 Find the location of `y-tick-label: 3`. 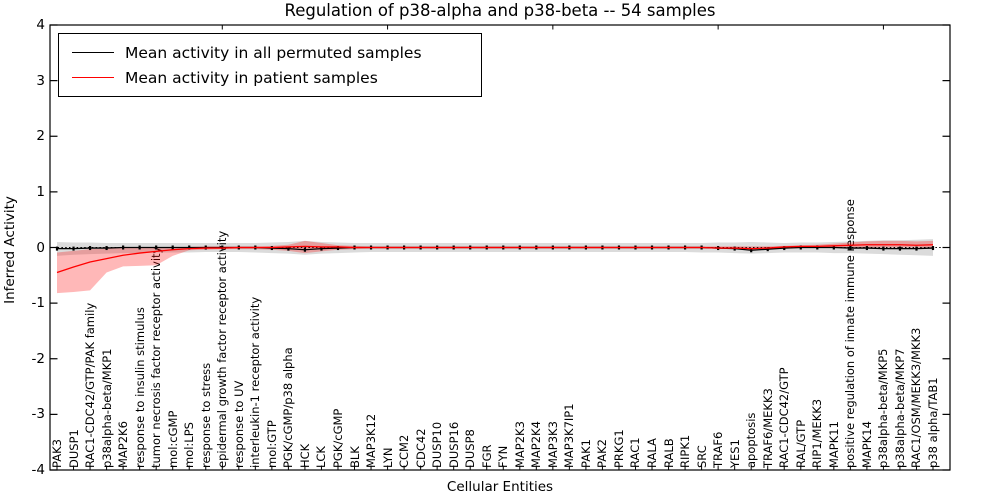

y-tick-label: 3 is located at coordinates (40, 80).